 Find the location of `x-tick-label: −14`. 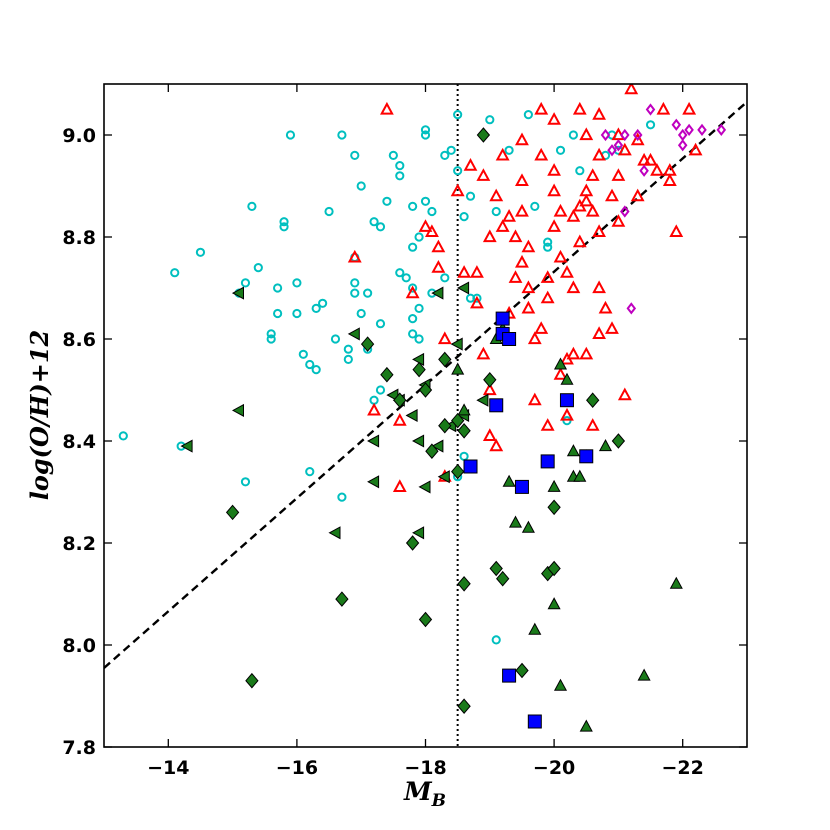

x-tick-label: −14 is located at coordinates (168, 768).